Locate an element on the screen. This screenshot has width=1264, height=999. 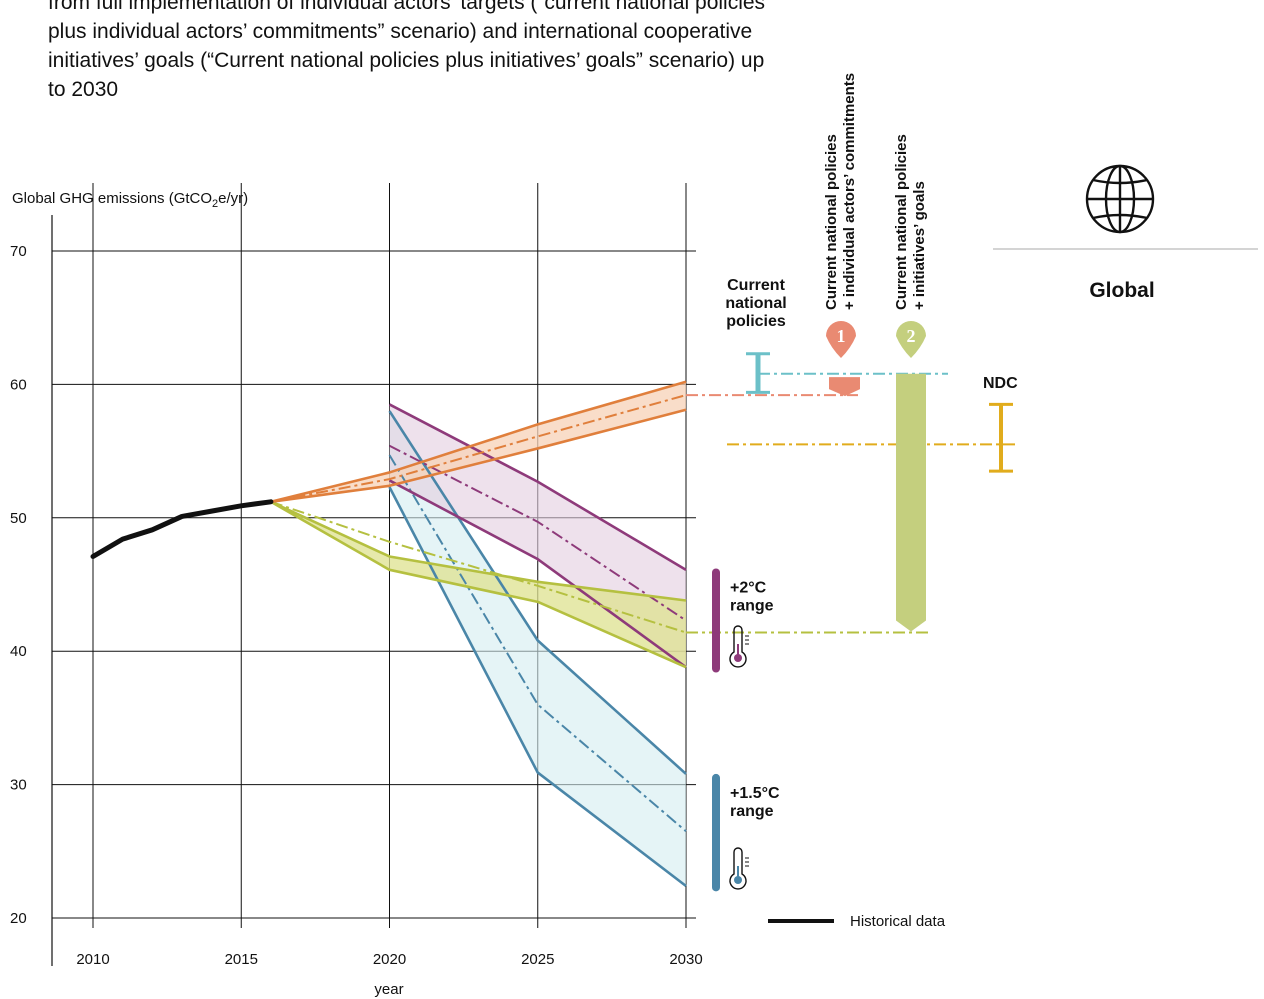
one-five-degree-label-2: range is located at coordinates (752, 811).